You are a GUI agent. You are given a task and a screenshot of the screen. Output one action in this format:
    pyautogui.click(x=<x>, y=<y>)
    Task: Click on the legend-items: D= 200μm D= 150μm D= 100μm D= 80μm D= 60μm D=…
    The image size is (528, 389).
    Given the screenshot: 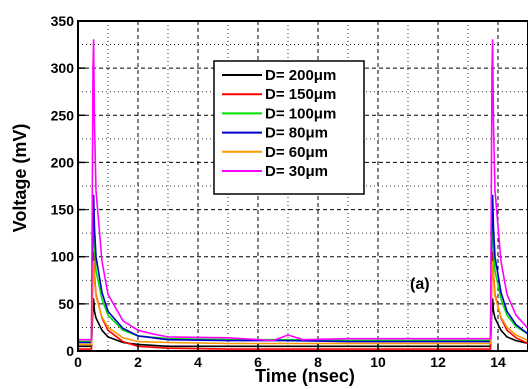 What is the action you would take?
    pyautogui.click(x=279, y=123)
    